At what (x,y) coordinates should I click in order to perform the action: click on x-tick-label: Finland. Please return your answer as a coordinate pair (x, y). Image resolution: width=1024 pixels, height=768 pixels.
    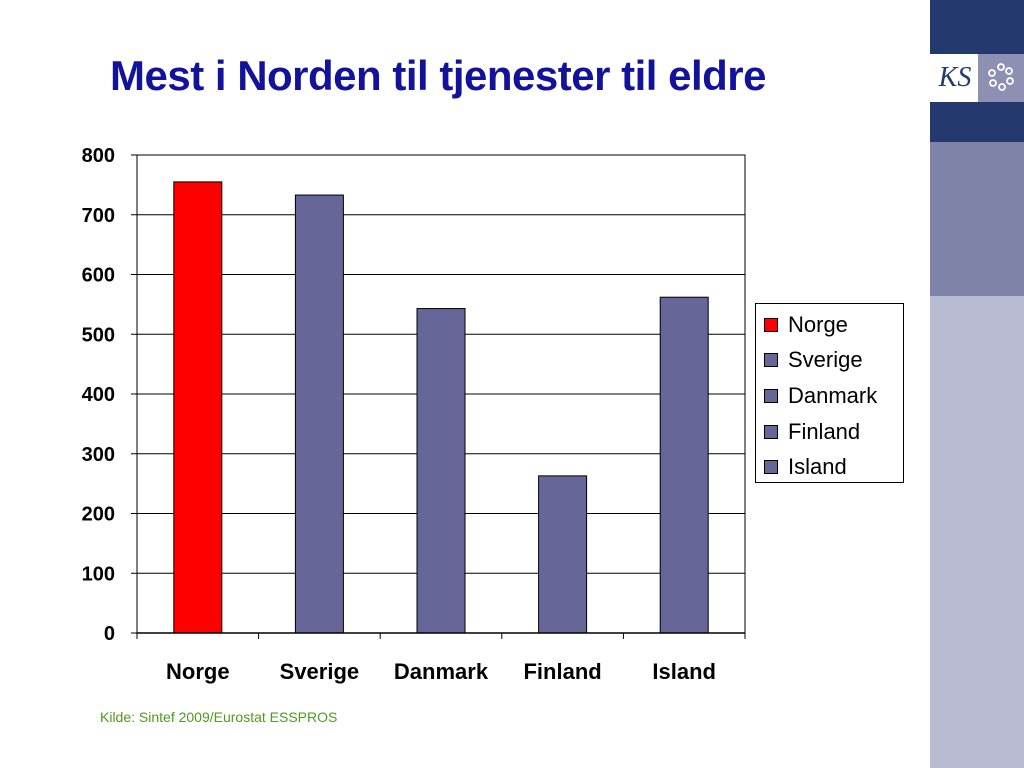
    Looking at the image, I should click on (562, 671).